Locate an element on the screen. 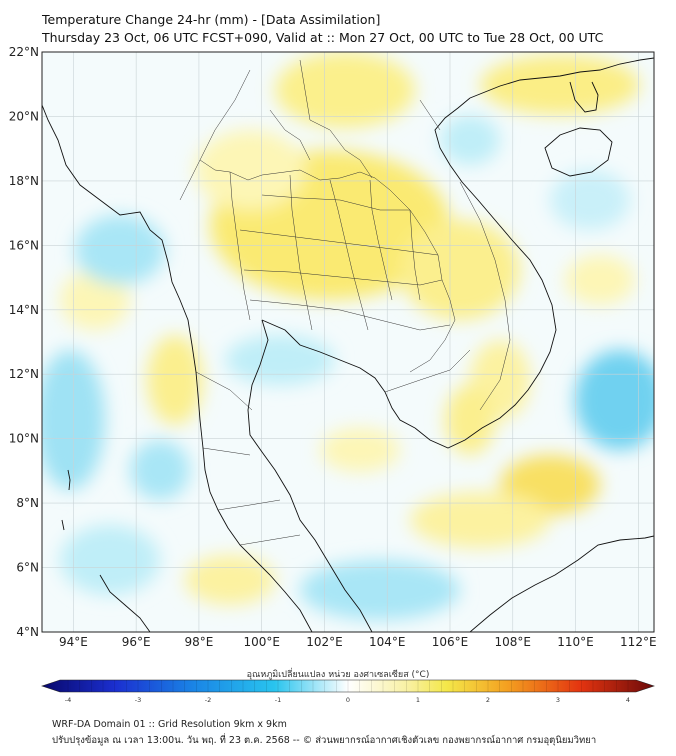 This screenshot has width=676, height=756. lat-label: 6°N is located at coordinates (27, 568).